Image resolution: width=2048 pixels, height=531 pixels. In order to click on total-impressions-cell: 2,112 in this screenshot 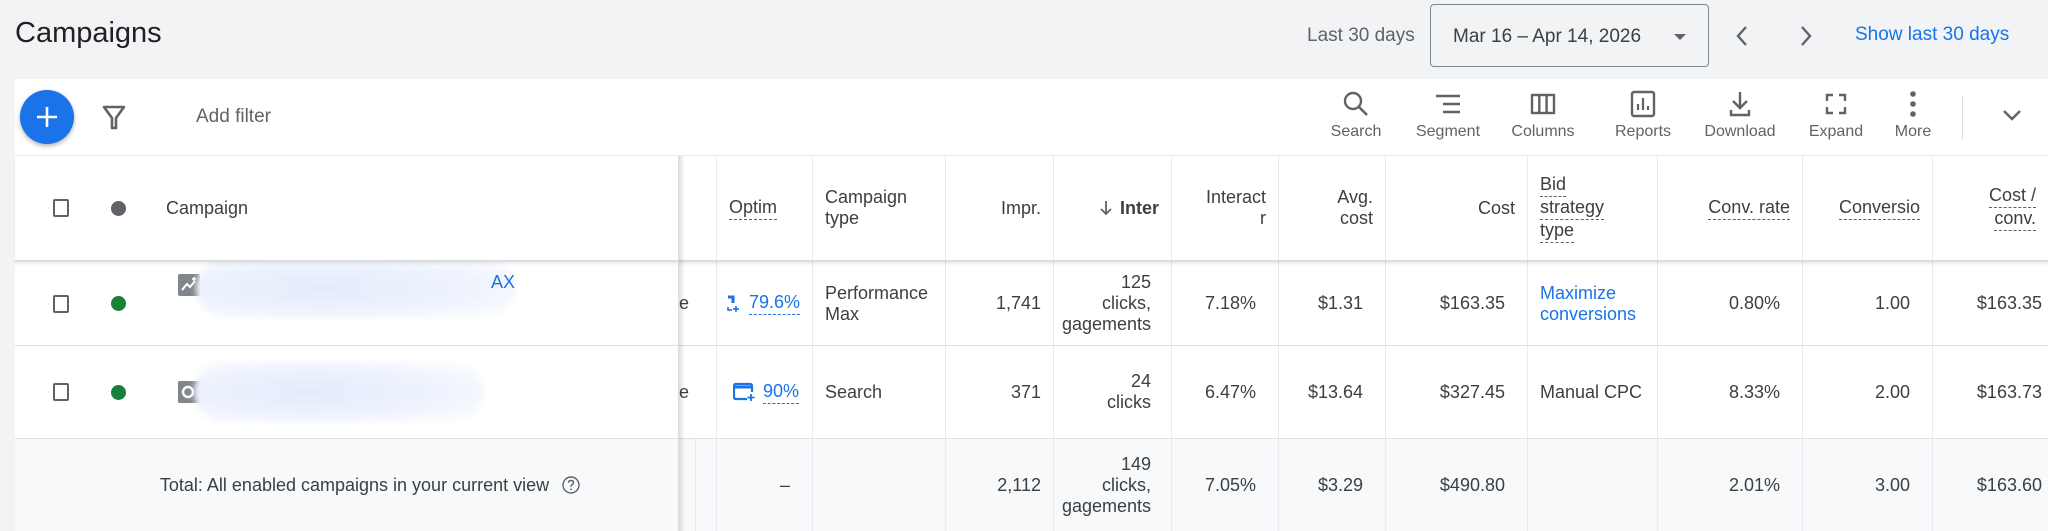, I will do `click(999, 485)`.